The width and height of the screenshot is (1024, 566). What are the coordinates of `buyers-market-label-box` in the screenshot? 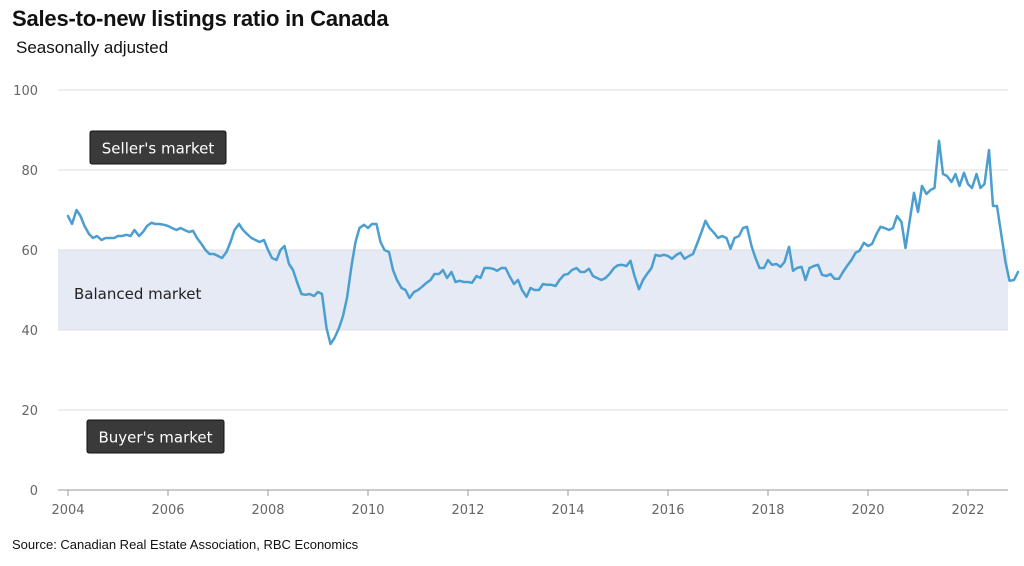 It's located at (155, 436).